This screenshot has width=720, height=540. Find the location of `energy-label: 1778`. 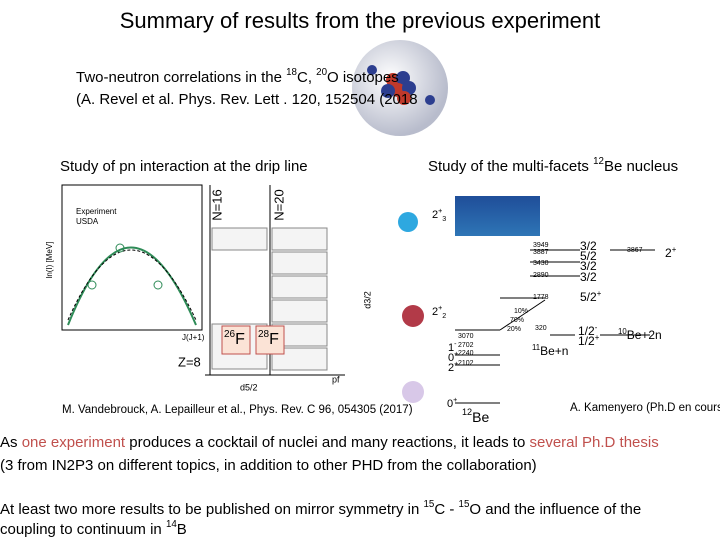

energy-label: 1778 is located at coordinates (541, 297).